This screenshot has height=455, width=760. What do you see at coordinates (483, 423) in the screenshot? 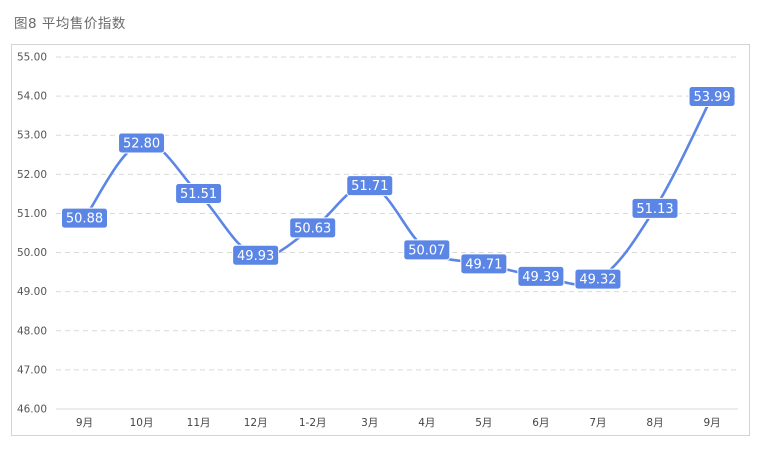
I see `x-tick-label: 5月` at bounding box center [483, 423].